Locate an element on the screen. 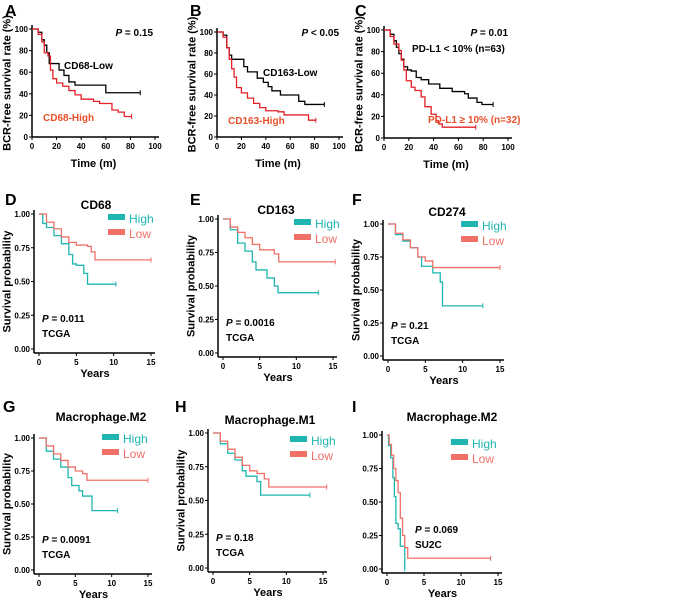 The image size is (683, 607). y-tick-label: 80 is located at coordinates (208, 53).